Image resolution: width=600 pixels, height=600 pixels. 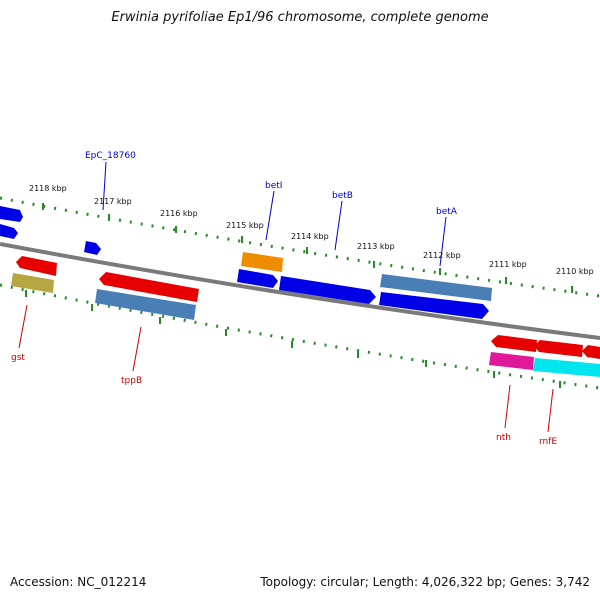 What do you see at coordinates (48, 188) in the screenshot?
I see `ruler-label: 2118 kbp` at bounding box center [48, 188].